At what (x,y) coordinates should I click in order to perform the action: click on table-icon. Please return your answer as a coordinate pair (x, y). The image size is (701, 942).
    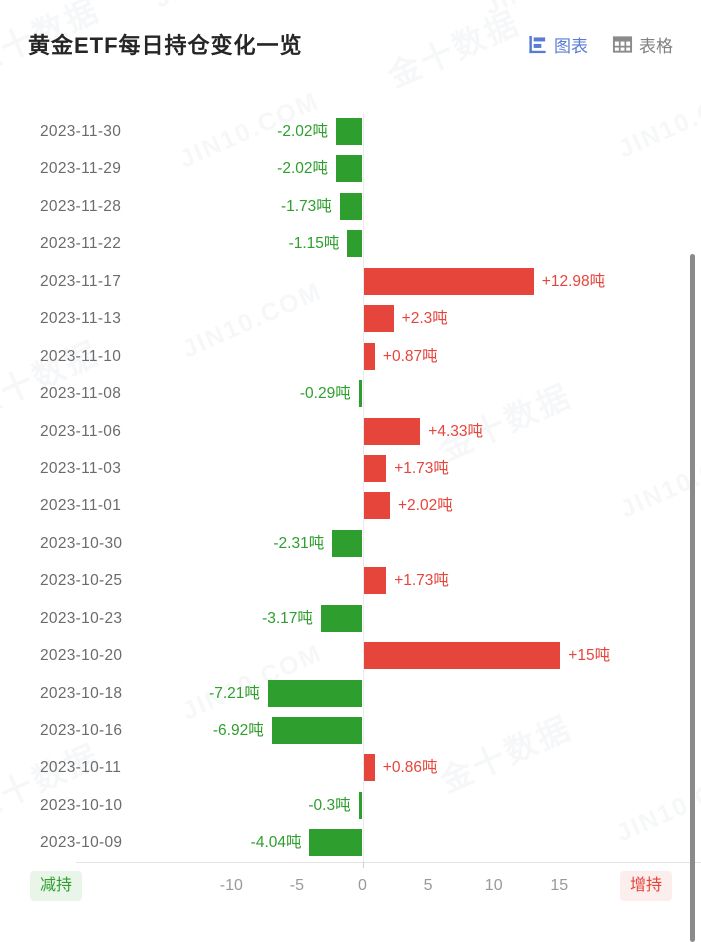
    Looking at the image, I should click on (622, 44).